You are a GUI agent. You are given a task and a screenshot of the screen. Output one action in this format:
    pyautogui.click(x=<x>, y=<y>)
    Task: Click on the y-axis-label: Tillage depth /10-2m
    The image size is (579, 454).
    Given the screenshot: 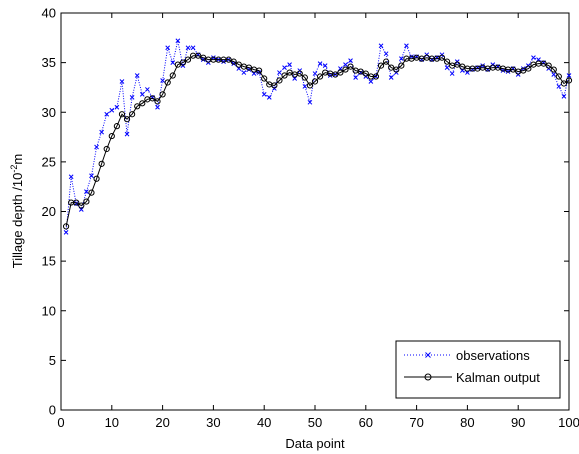 What is the action you would take?
    pyautogui.click(x=17, y=211)
    